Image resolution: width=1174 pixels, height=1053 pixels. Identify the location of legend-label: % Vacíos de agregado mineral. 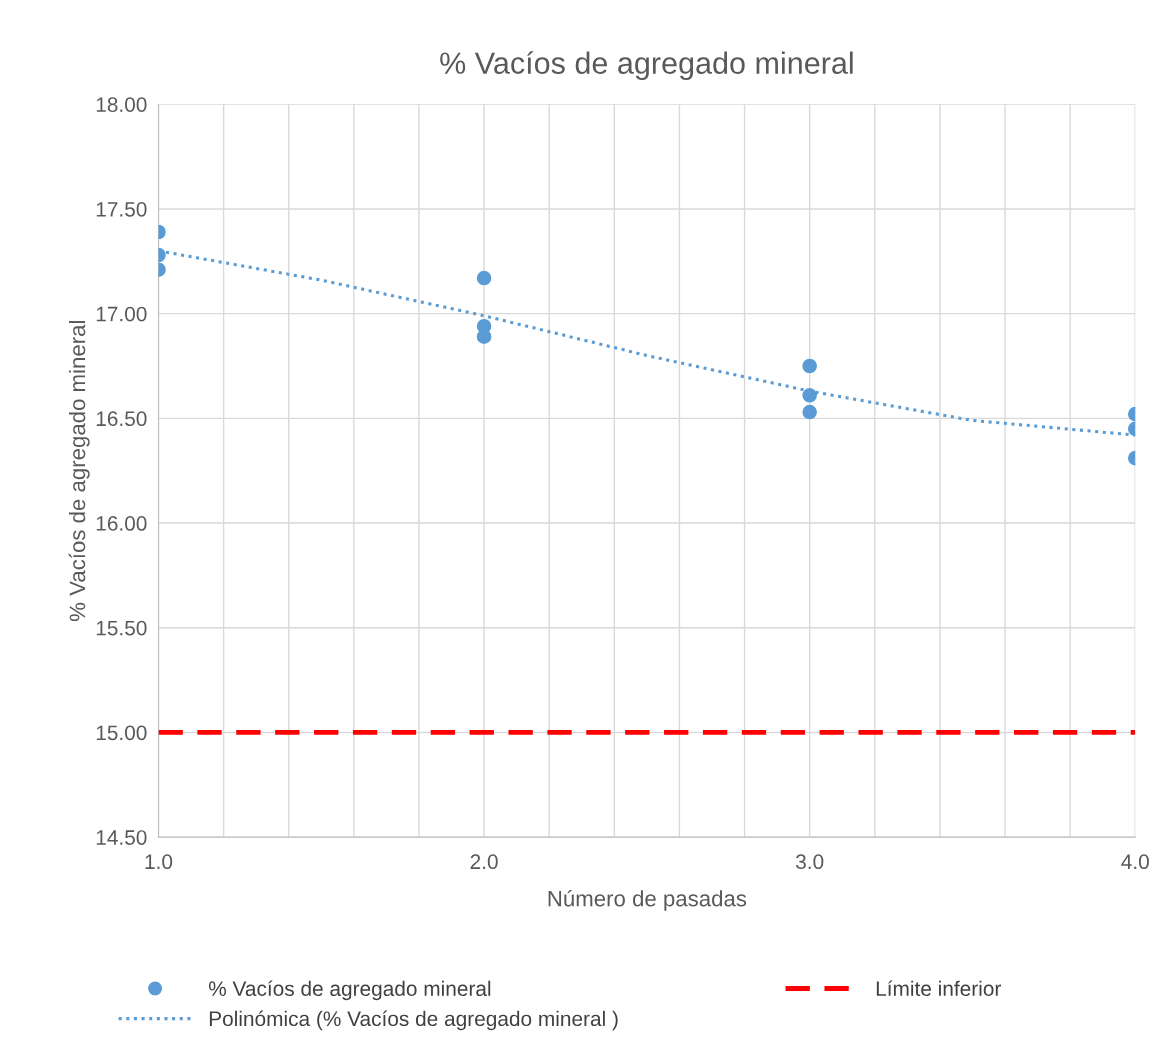
(349, 990).